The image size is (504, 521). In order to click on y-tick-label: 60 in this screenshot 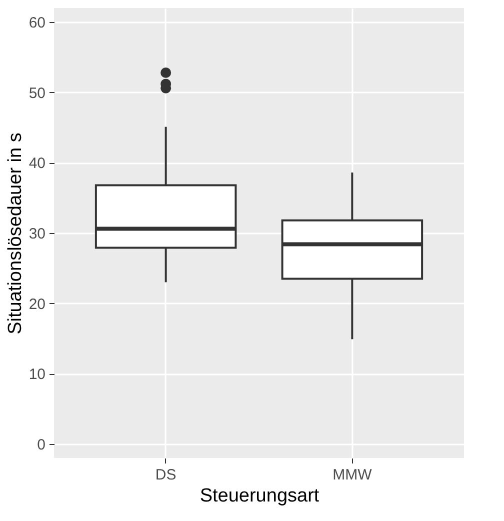, I will do `click(37, 23)`.